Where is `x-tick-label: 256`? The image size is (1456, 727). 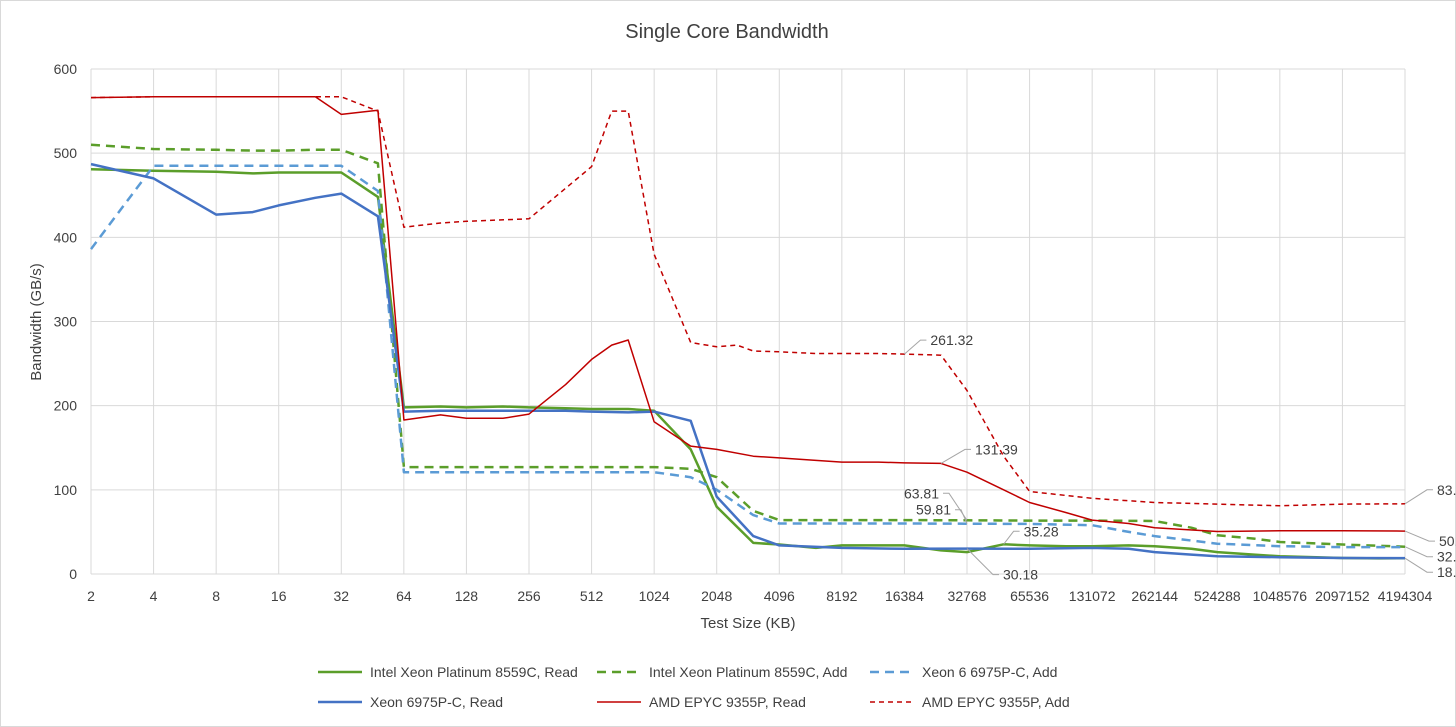 x-tick-label: 256 is located at coordinates (529, 596).